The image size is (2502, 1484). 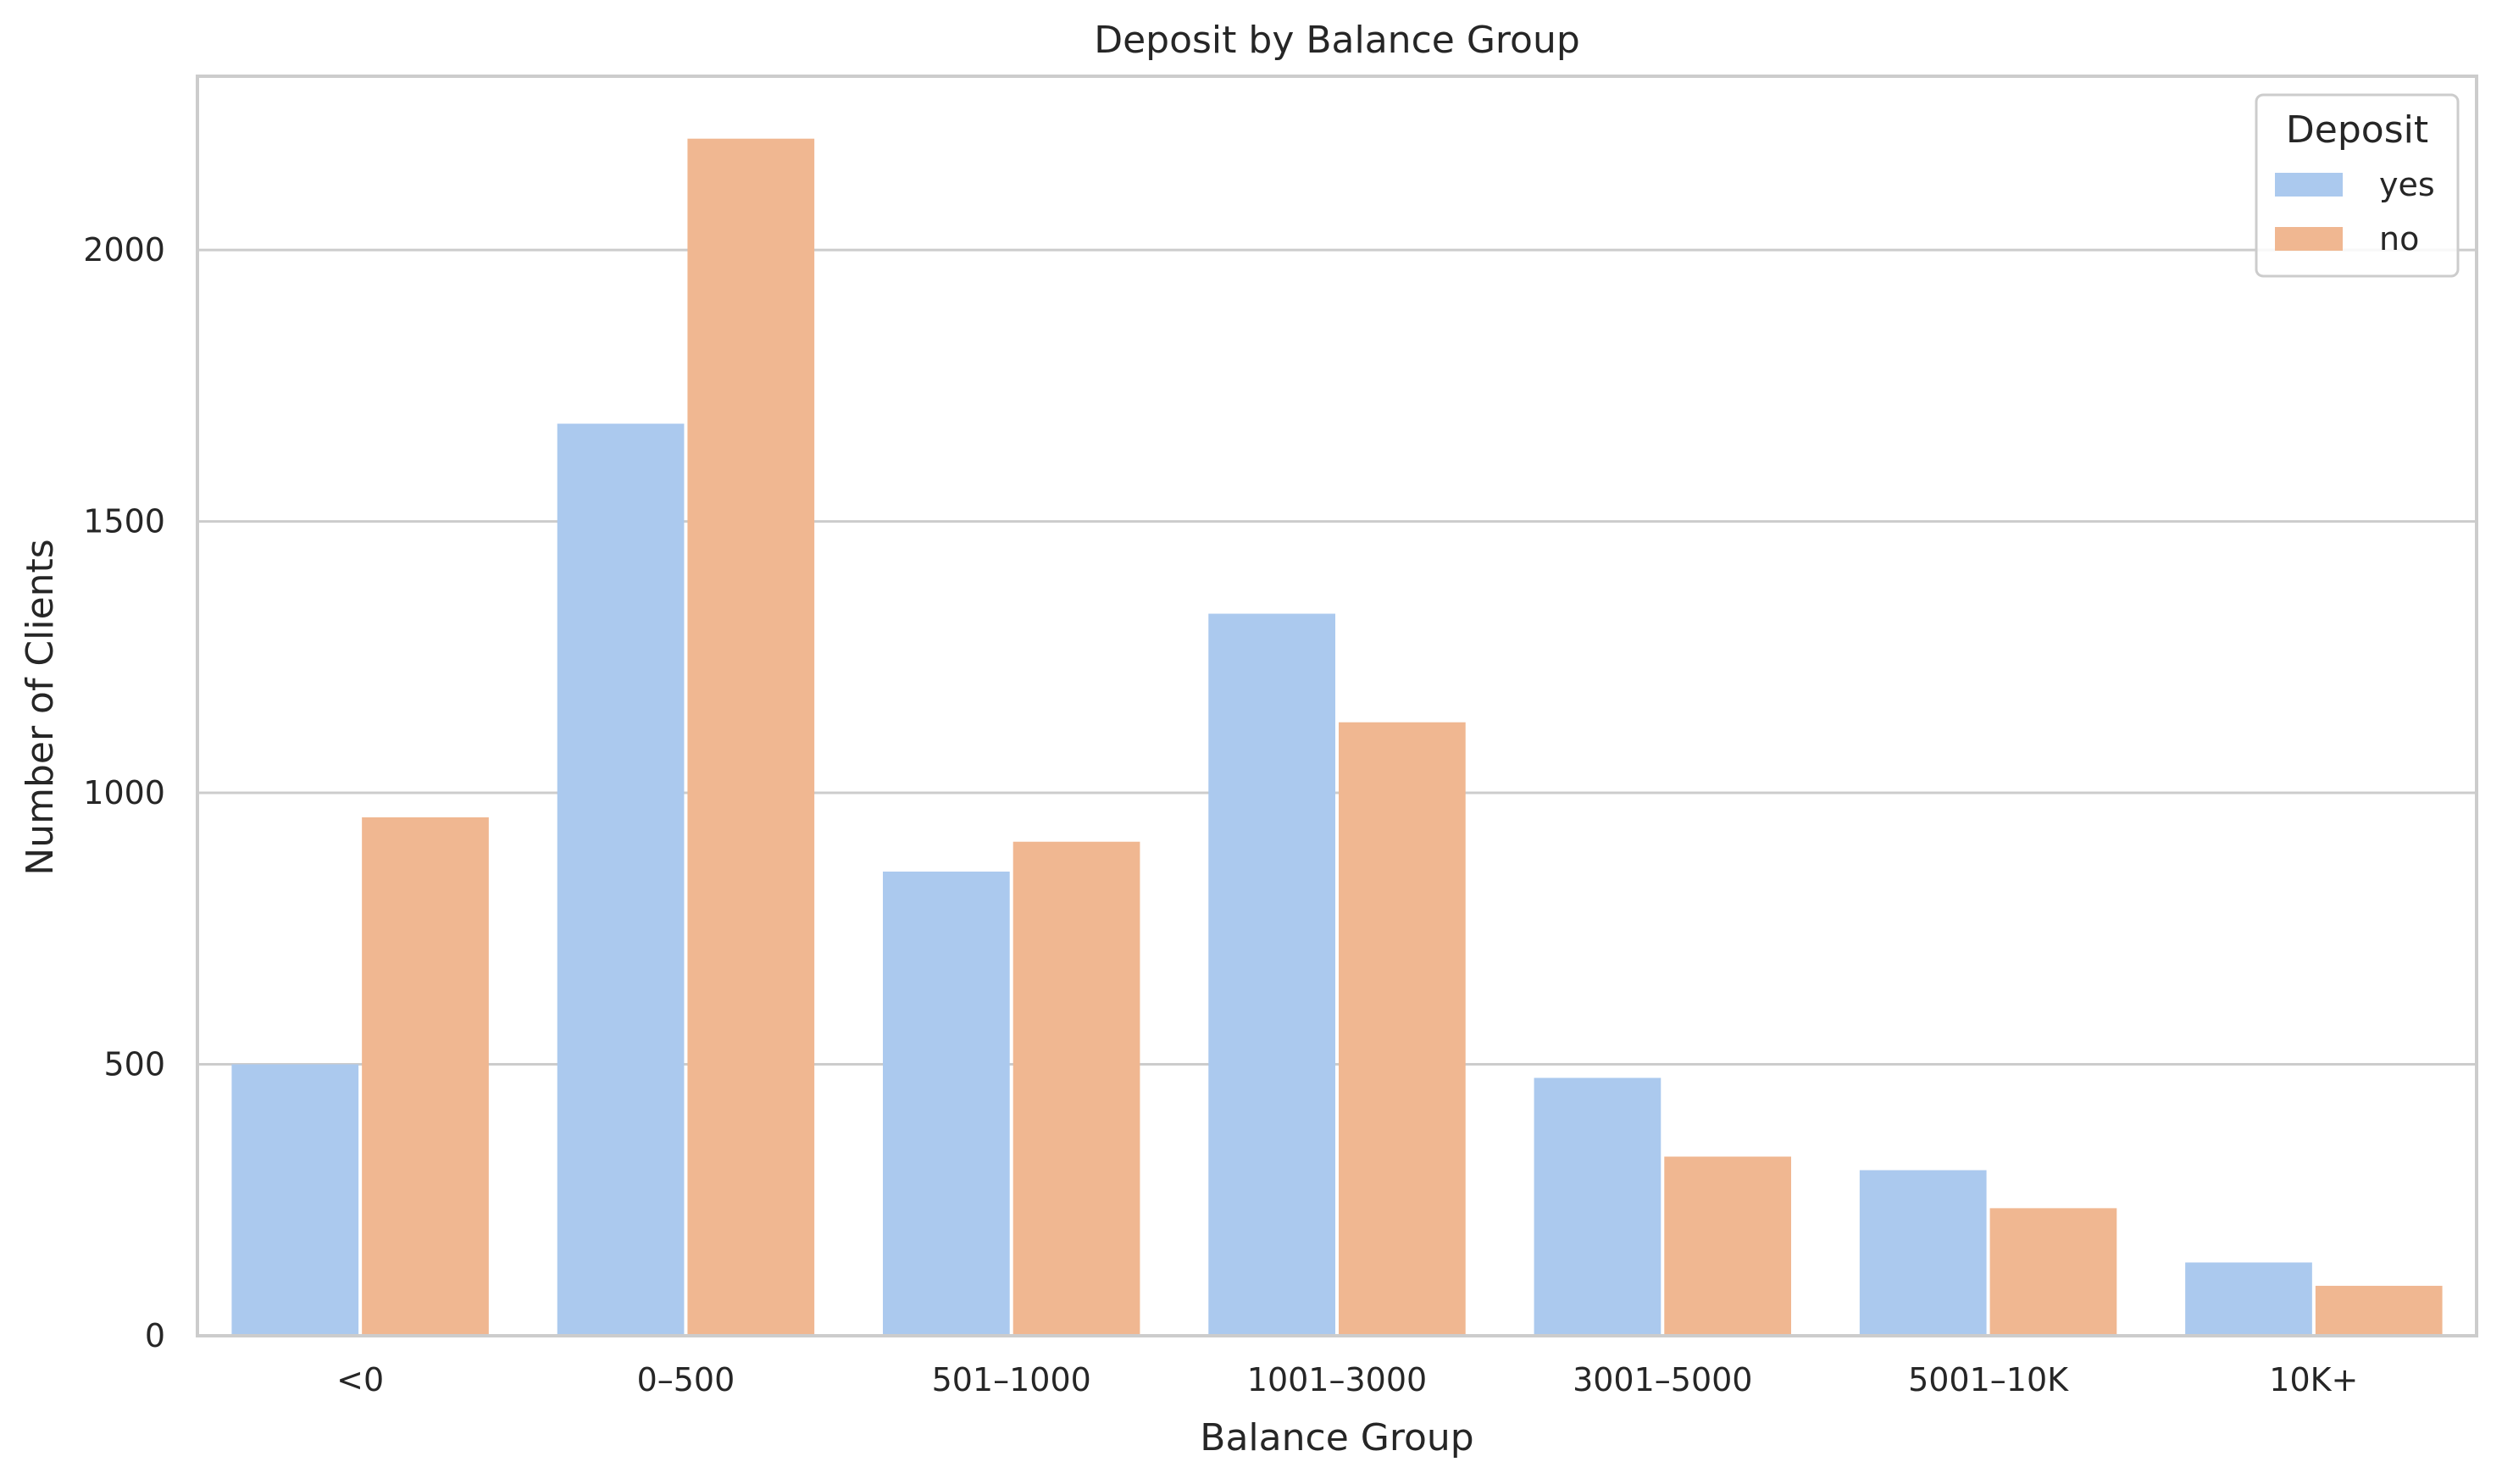 I want to click on legend-title: Deposit, so click(x=2357, y=130).